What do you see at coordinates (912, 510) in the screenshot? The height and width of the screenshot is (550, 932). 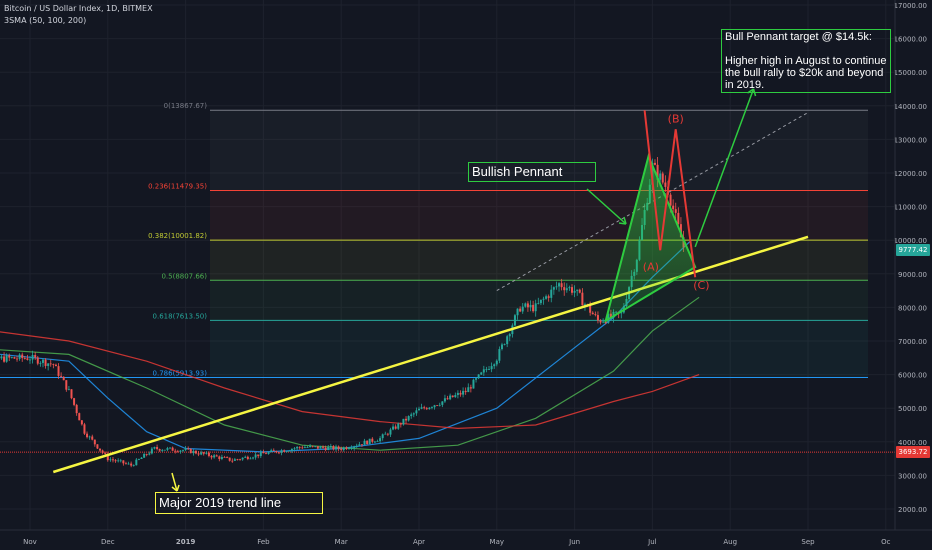 I see `y-tick-label: 2000.00` at bounding box center [912, 510].